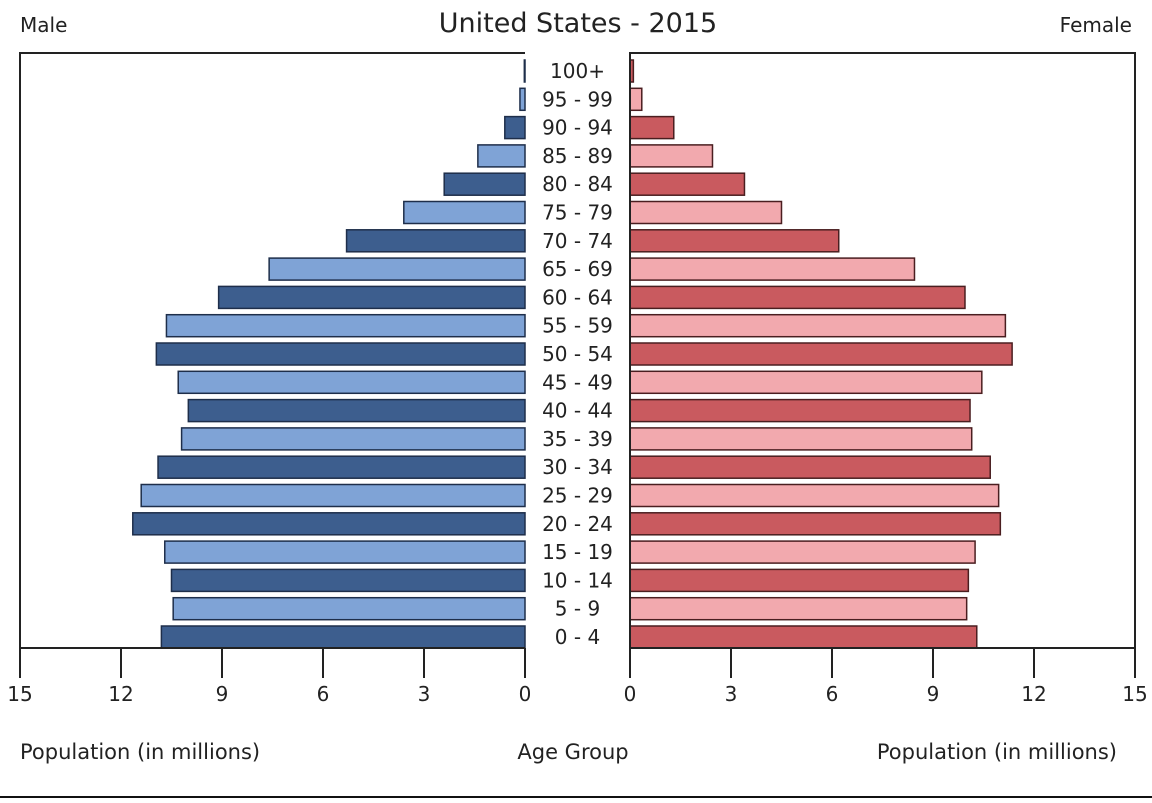 This screenshot has width=1152, height=803. Describe the element at coordinates (577, 467) in the screenshot. I see `age-group-label: 30 - 34` at that location.